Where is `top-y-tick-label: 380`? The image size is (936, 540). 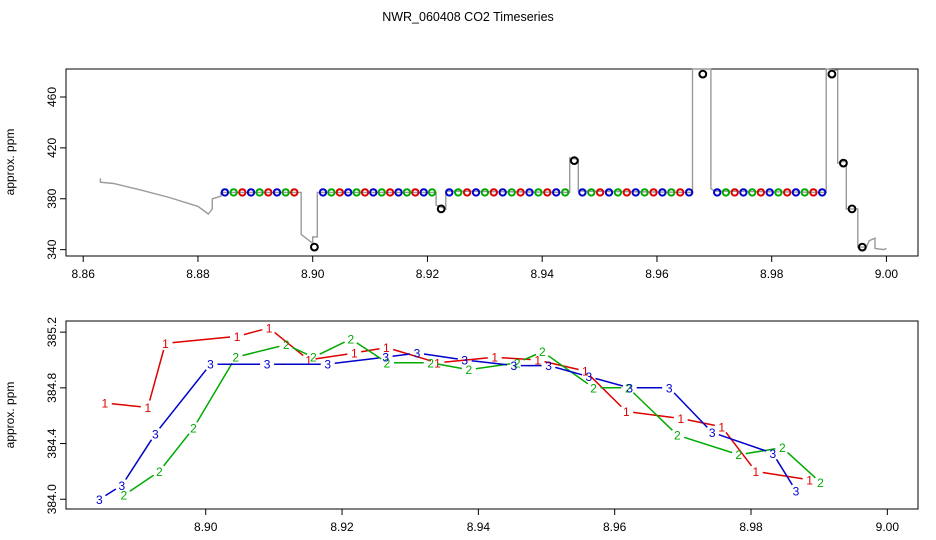 top-y-tick-label: 380 is located at coordinates (52, 198).